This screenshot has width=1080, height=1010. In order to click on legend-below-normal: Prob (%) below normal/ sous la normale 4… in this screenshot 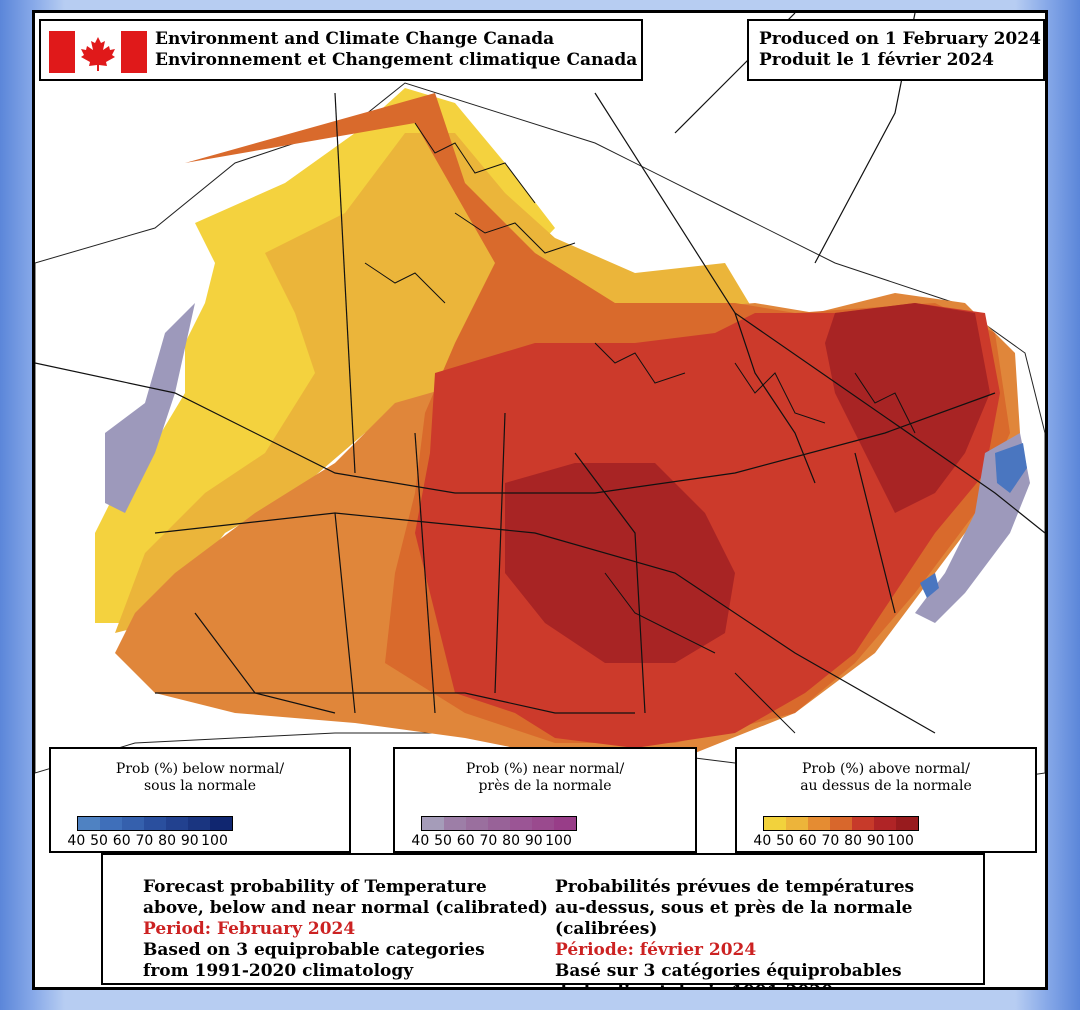, I will do `click(200, 800)`.